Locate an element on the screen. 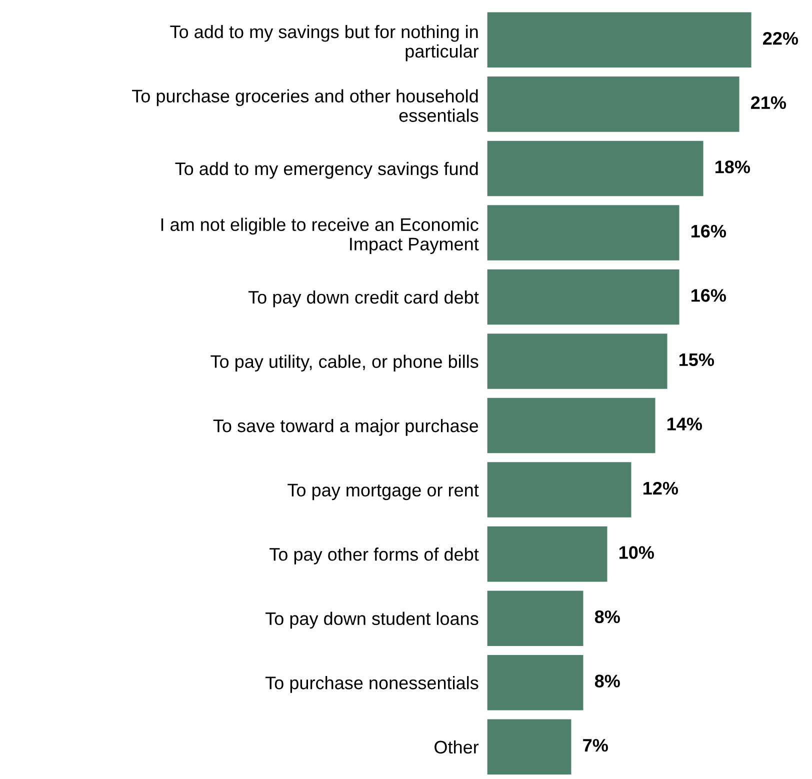 The width and height of the screenshot is (812, 779). data-label: 22% is located at coordinates (780, 38).